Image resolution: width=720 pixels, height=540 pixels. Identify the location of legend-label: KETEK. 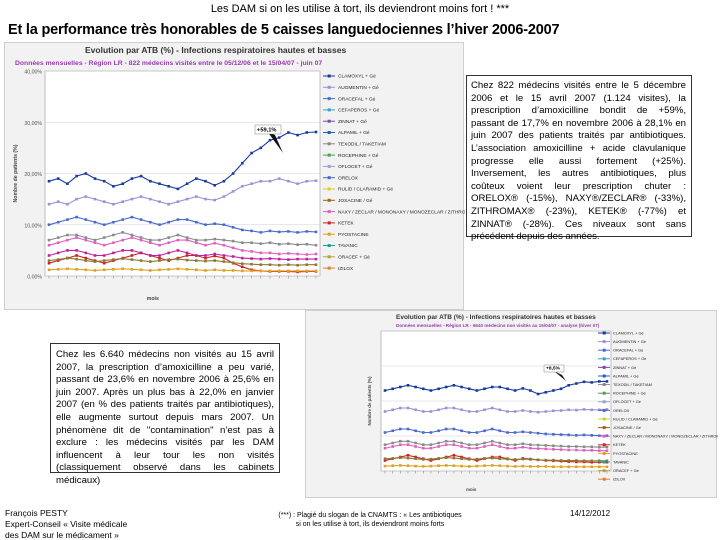
(346, 224).